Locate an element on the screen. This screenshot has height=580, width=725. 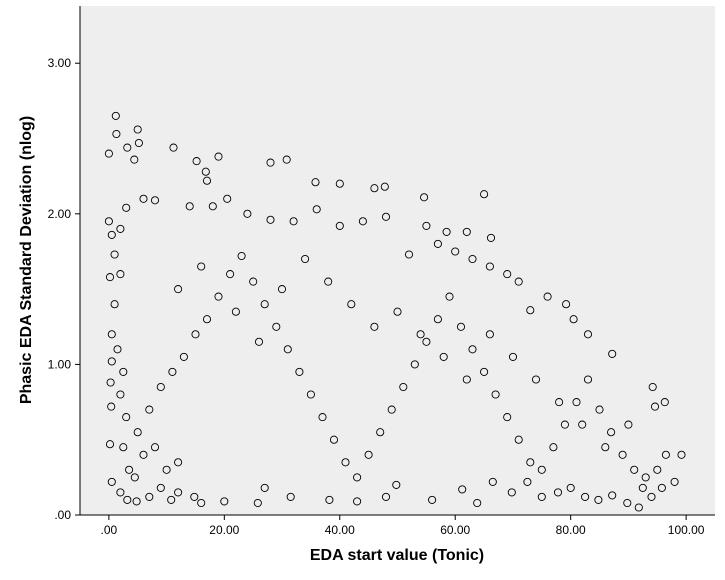
x-axis-ticks: .00 20.00 40.00 60.00 80.00 100.00 is located at coordinates (403, 526).